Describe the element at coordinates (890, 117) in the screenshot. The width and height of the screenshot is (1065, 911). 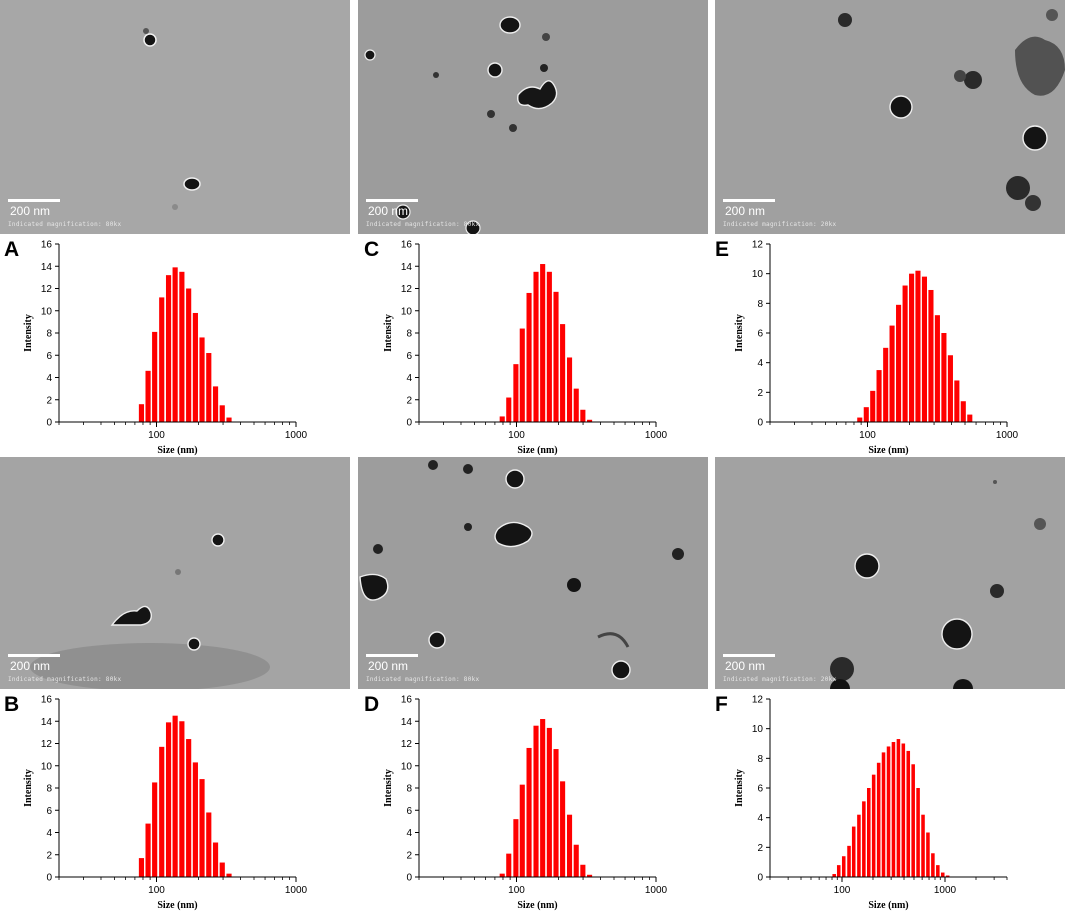
I see `tem-image-e: 200 nm Indicated magnification: 20kx` at that location.